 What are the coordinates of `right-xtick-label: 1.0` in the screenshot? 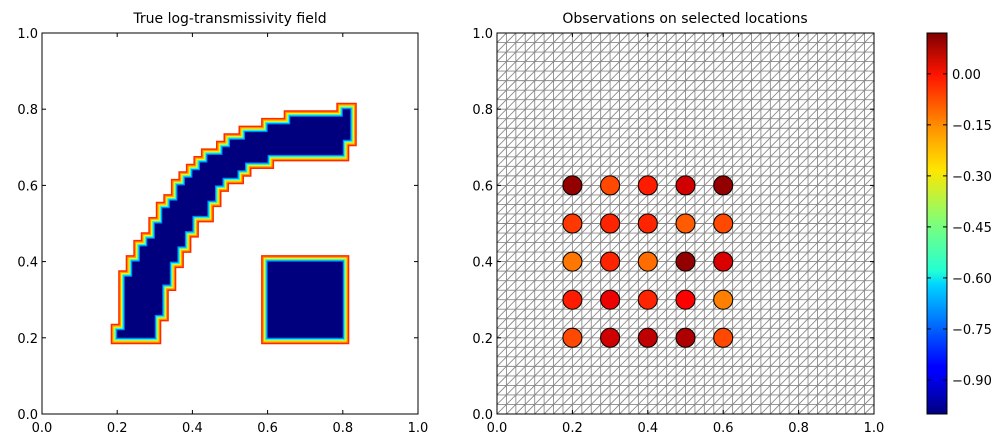 It's located at (874, 428).